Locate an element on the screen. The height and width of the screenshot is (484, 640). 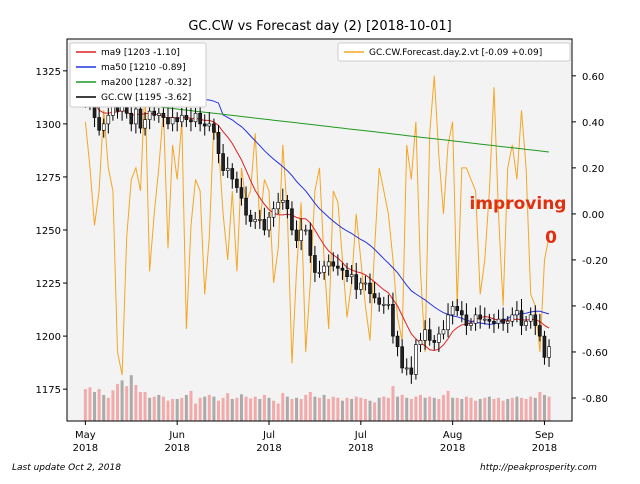
right-tick-label: 0.40 is located at coordinates (593, 123).